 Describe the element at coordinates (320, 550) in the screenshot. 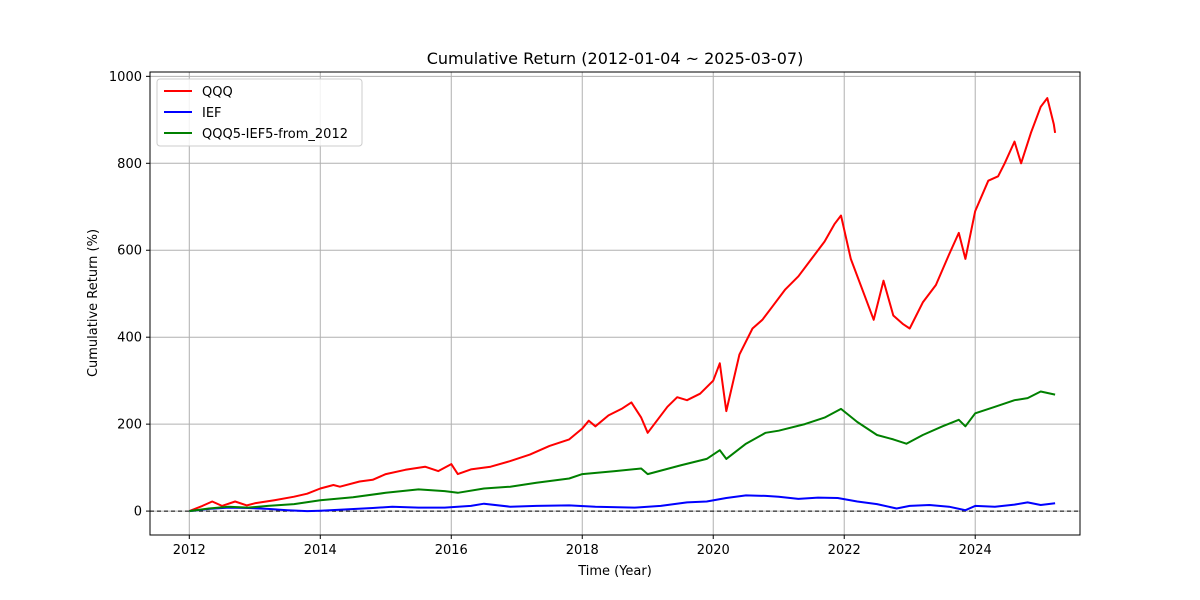

I see `x-tick-label-2014: 2014` at that location.